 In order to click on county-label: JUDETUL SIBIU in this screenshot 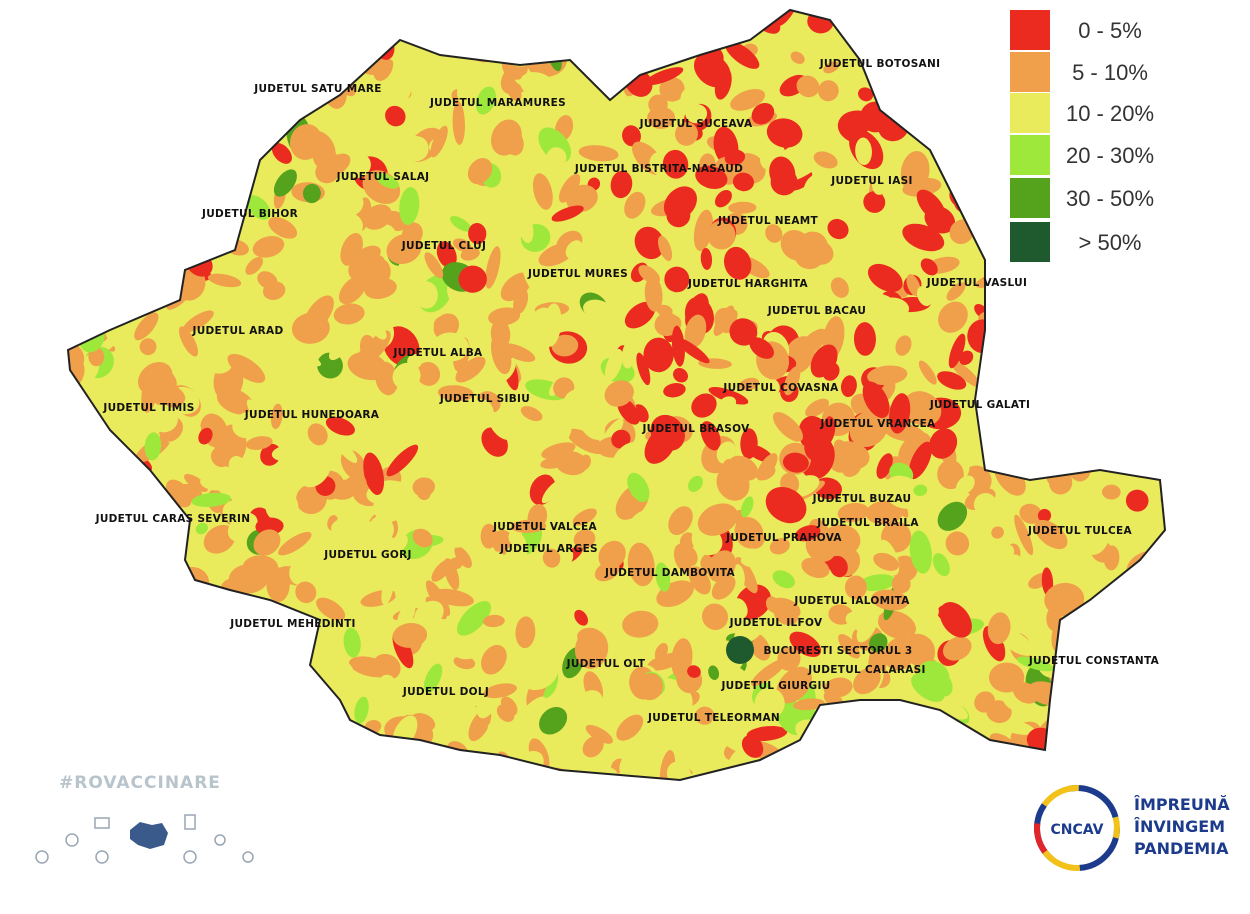, I will do `click(484, 399)`.